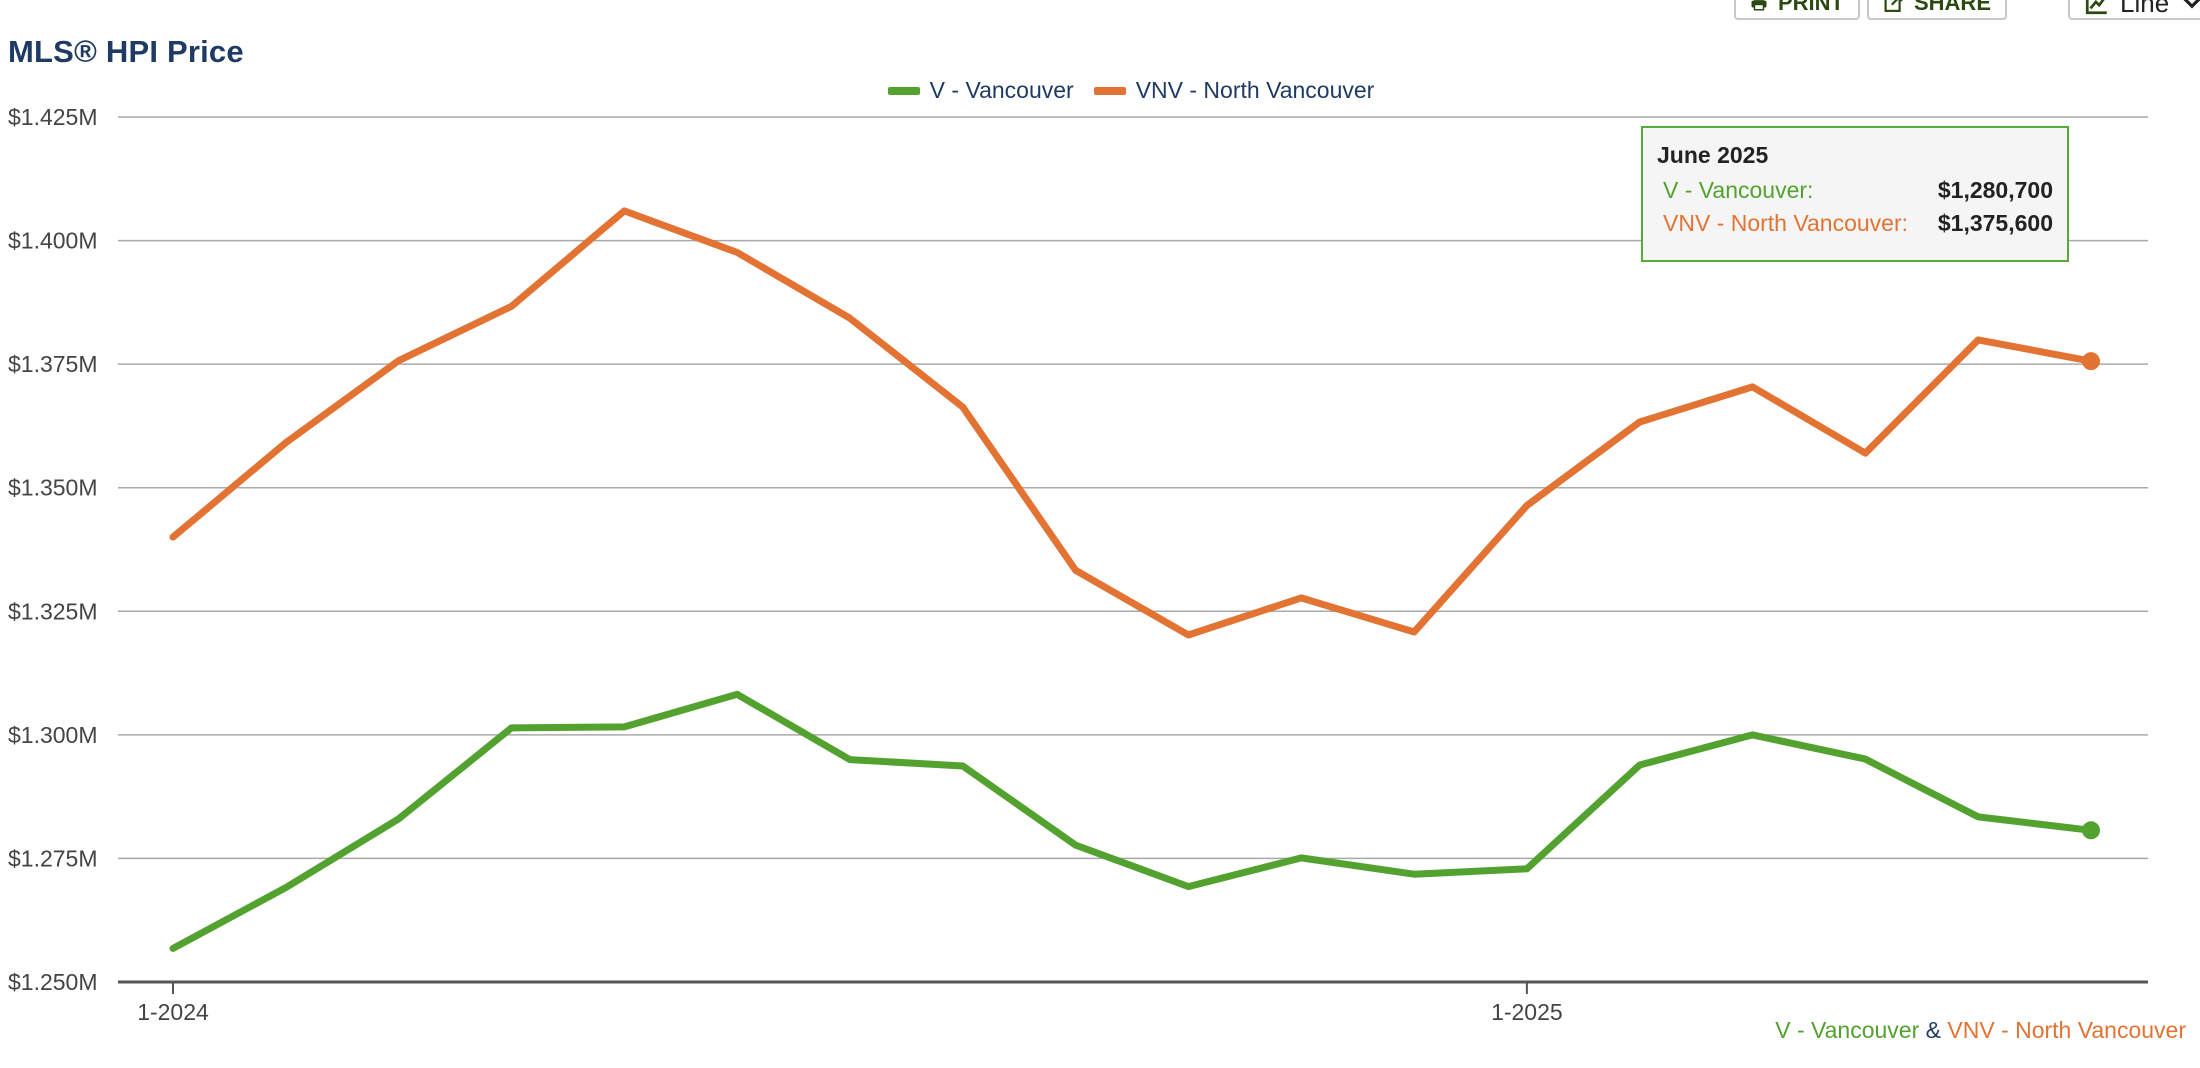 This screenshot has width=2200, height=1068. I want to click on tooltip-label-vancouver: V - Vancouver:, so click(1738, 190).